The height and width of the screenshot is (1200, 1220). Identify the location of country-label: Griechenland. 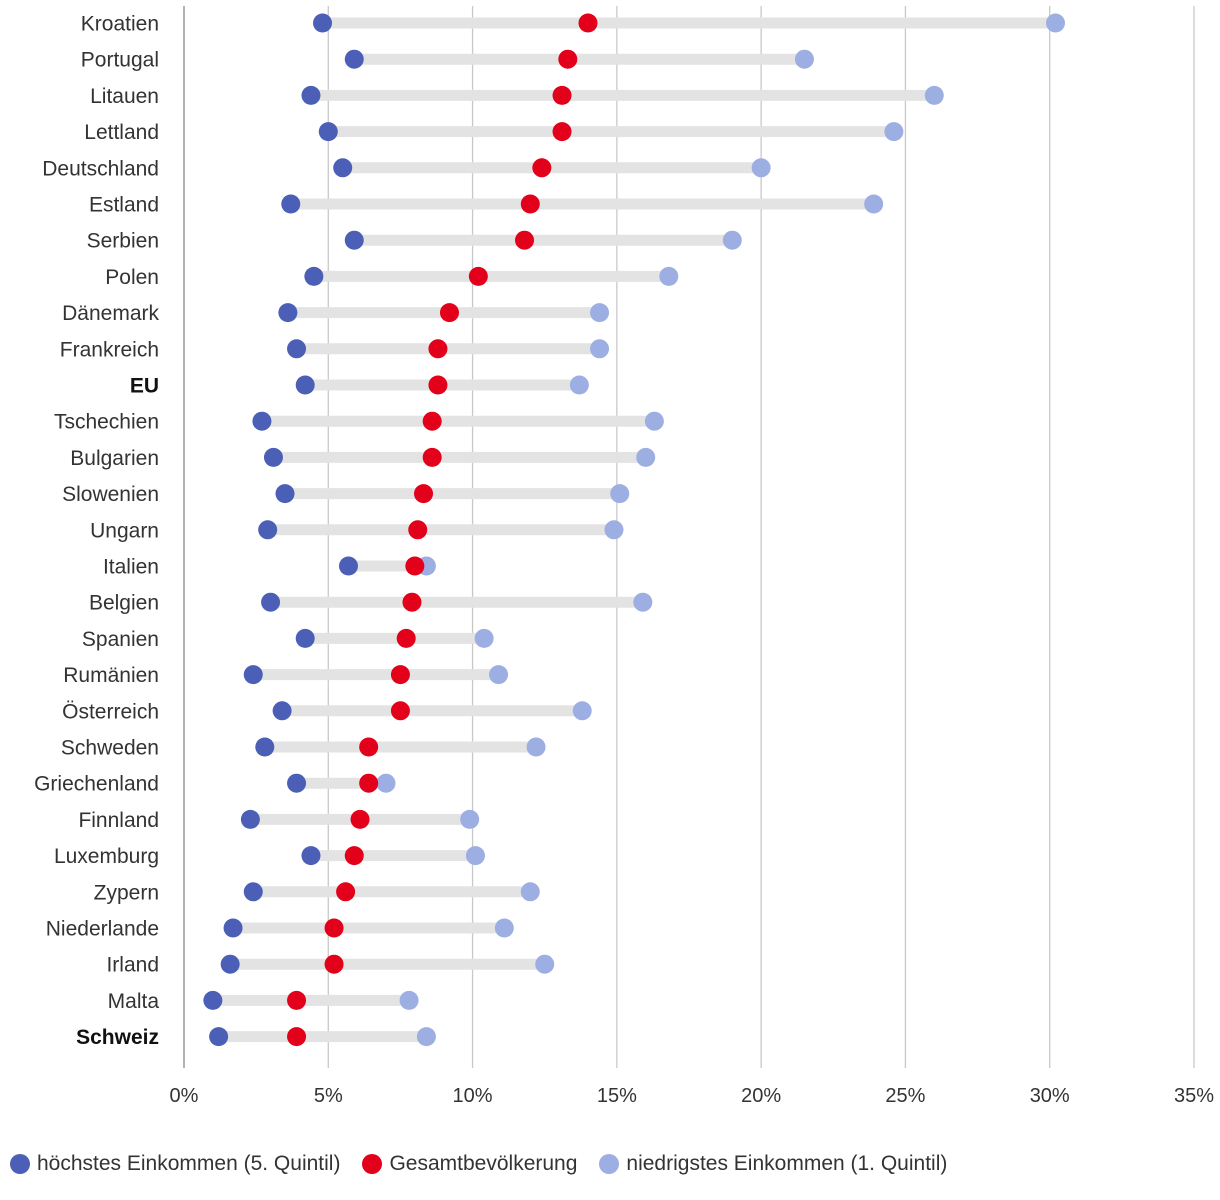
(96, 784).